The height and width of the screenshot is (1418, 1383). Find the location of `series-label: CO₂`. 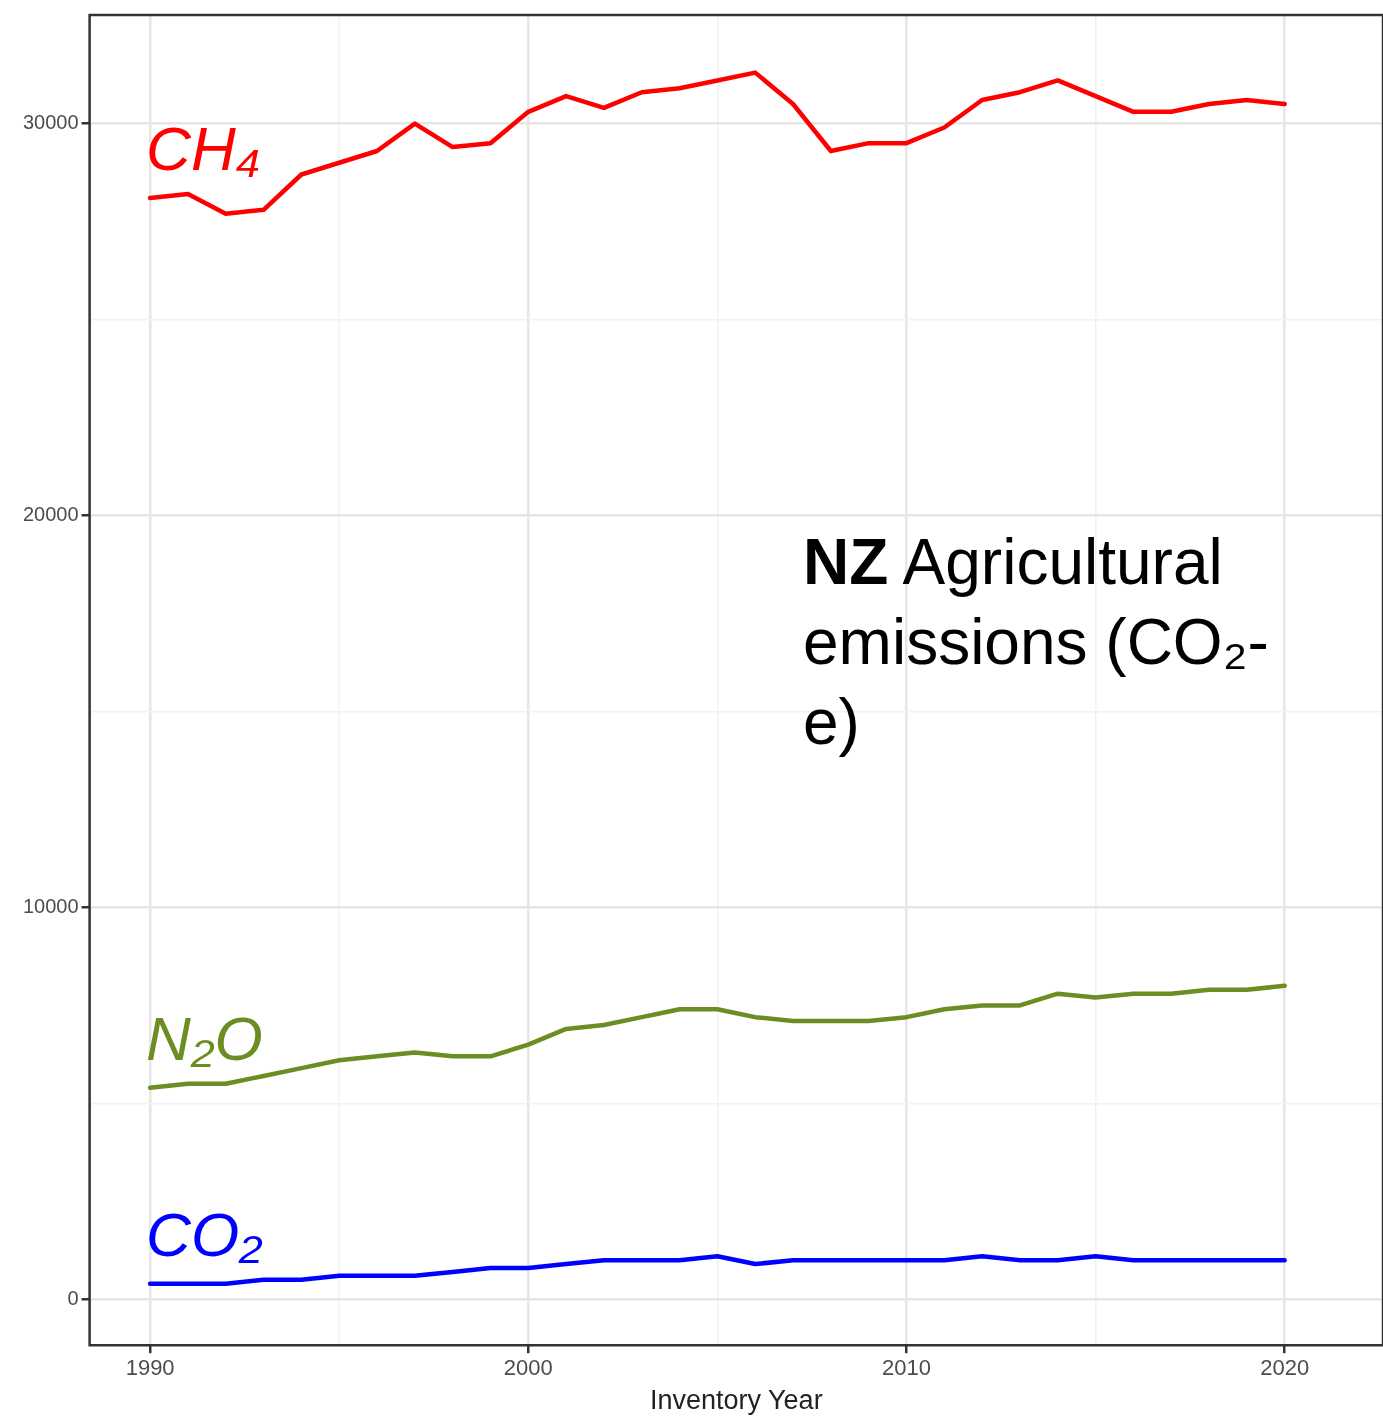

series-label: CO₂ is located at coordinates (205, 1234).